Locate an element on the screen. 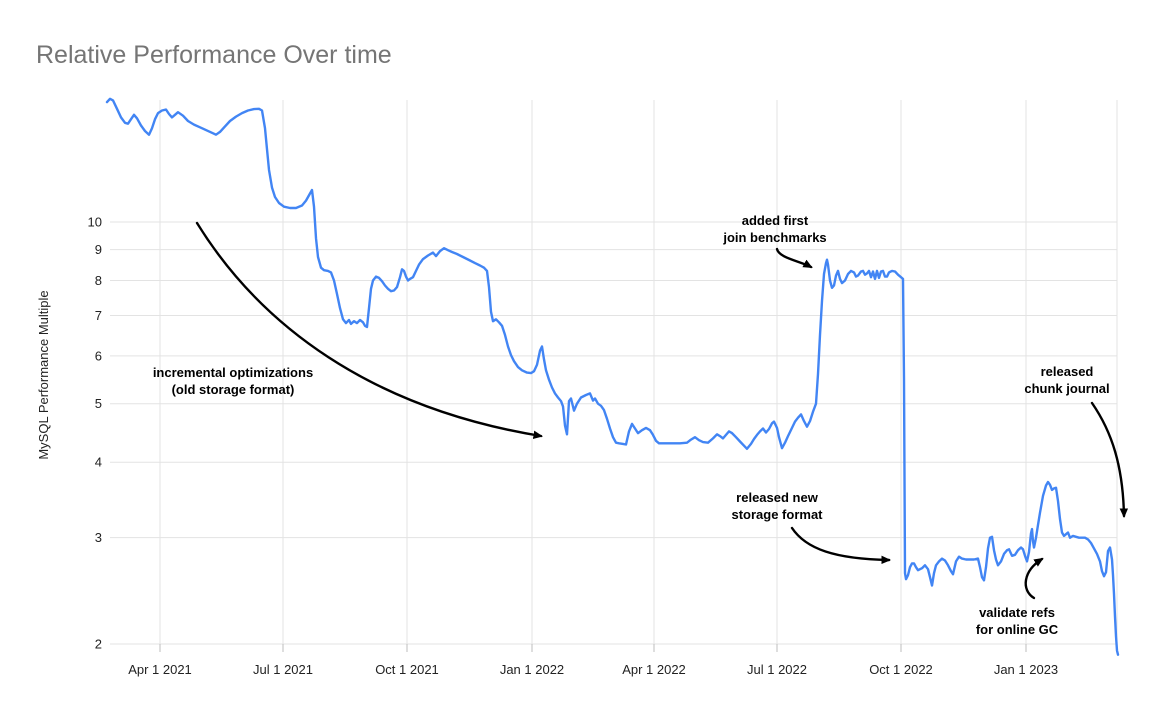  annotation-arrow-validate-refs-for-online-gc is located at coordinates (1034, 578).